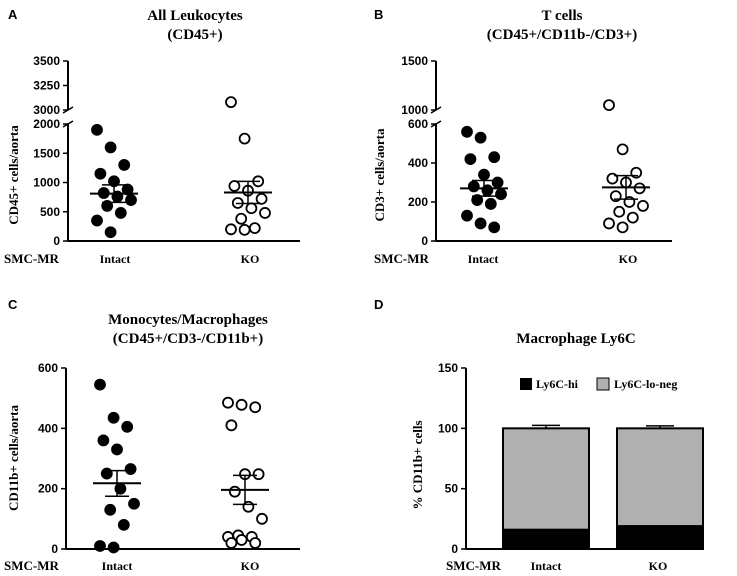 The width and height of the screenshot is (737, 576). Describe the element at coordinates (645, 384) in the screenshot. I see `legend-label-ly6c-lo-neg: Ly6C-lo-neg` at that location.